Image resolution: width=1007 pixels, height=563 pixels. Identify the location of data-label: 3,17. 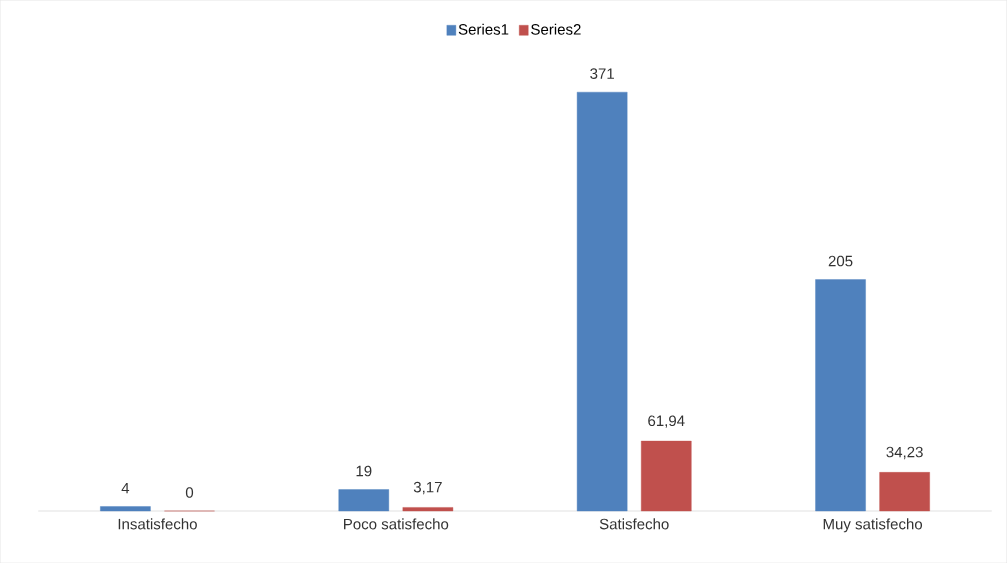
(427, 488).